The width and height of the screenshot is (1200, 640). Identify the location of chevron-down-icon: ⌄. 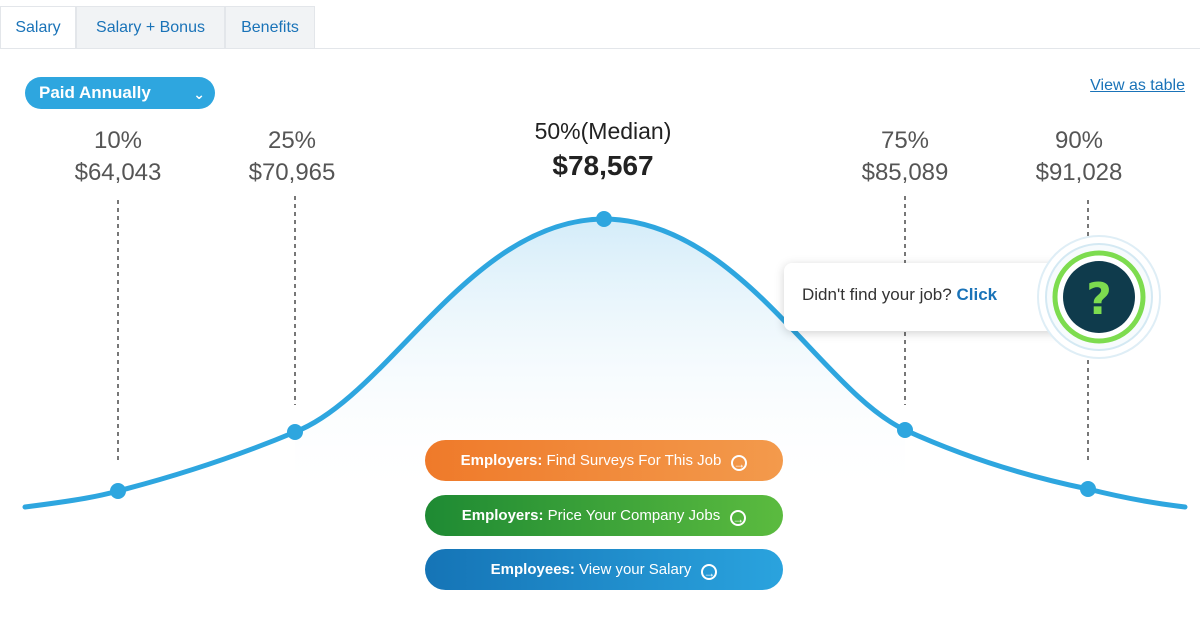
(199, 94).